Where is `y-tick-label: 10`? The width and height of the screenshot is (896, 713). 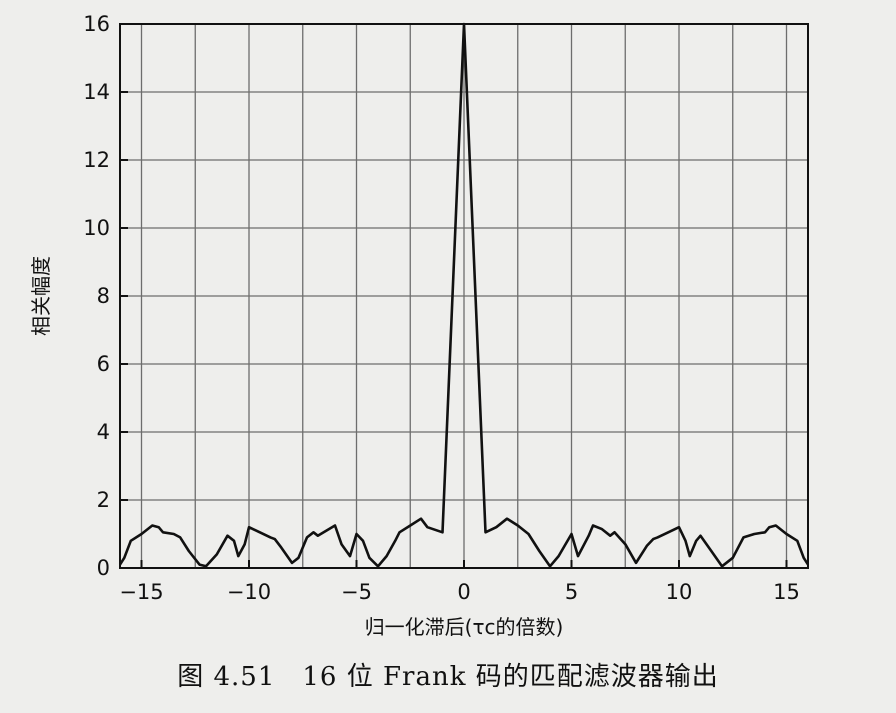 y-tick-label: 10 is located at coordinates (96, 228).